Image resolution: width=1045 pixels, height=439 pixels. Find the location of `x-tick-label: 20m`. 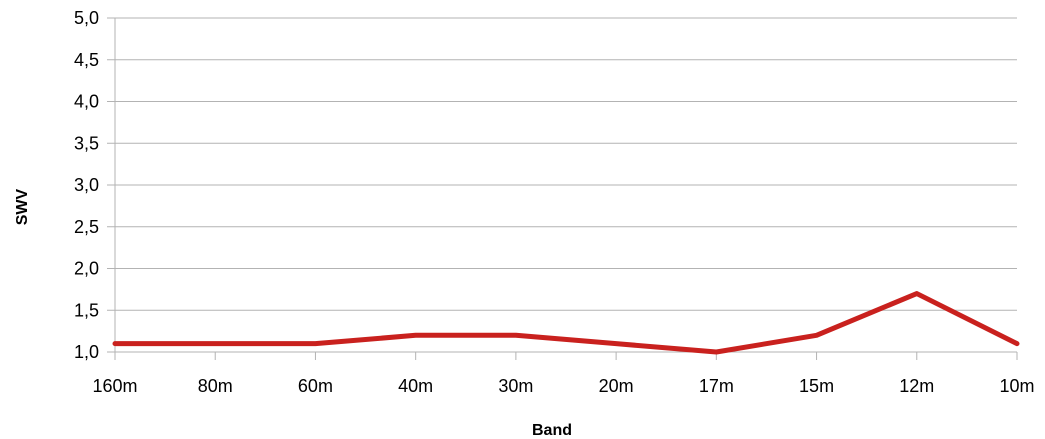

x-tick-label: 20m is located at coordinates (616, 386).